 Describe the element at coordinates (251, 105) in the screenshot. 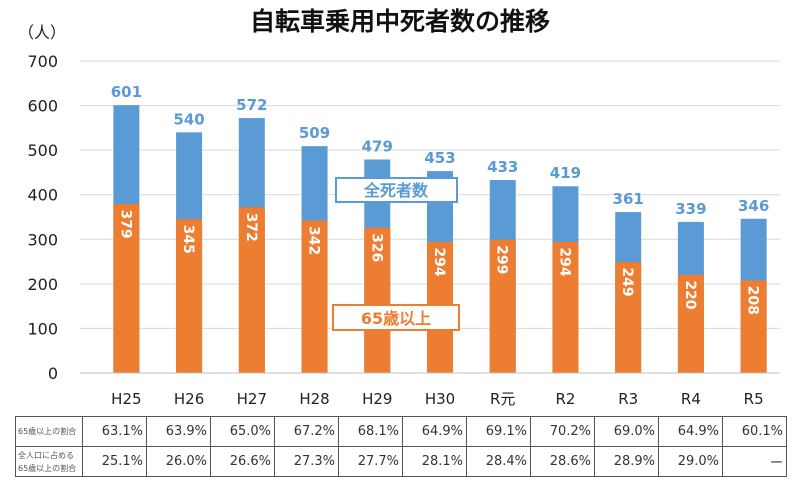

I see `data-label-total: 572` at that location.